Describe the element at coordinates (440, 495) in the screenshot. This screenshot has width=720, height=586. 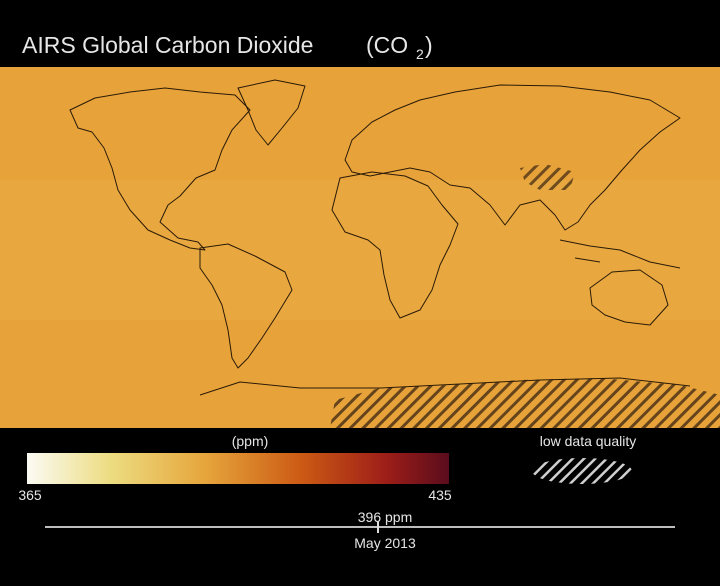
I see `colorbar-max: 435` at that location.